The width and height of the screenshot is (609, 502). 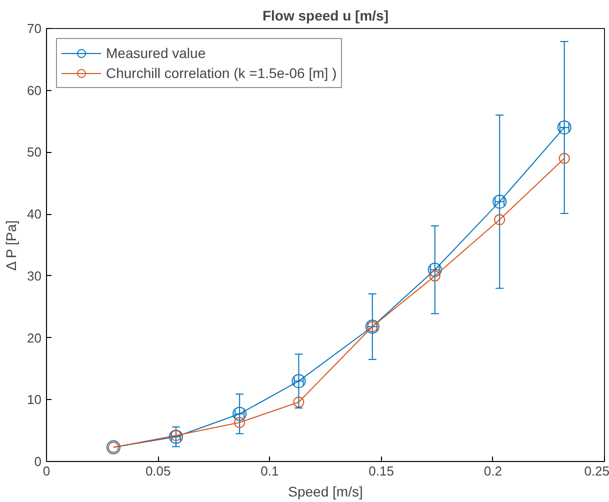 I want to click on y-axis-title: Δ P [Pa], so click(x=11, y=245).